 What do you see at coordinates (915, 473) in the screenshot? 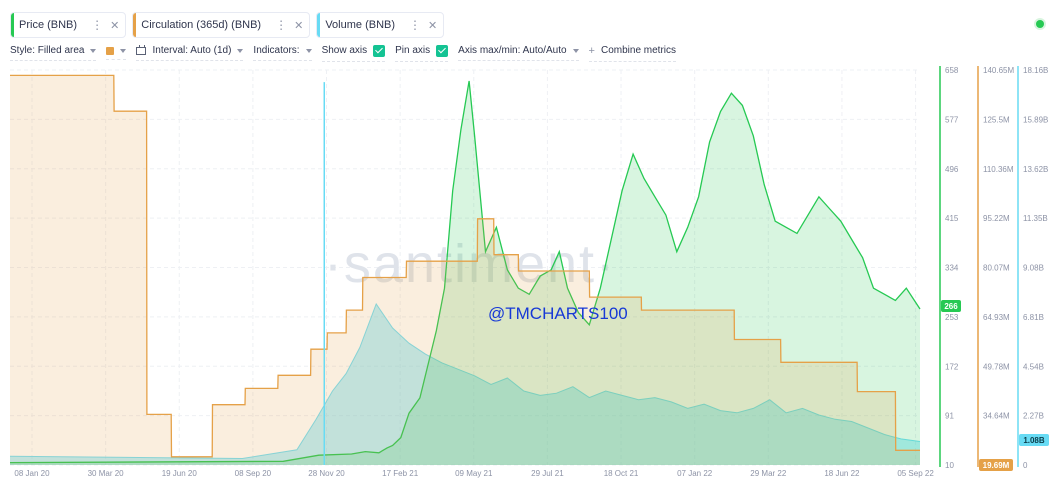
I see `x-tick-label: 05 Sep 22` at bounding box center [915, 473].